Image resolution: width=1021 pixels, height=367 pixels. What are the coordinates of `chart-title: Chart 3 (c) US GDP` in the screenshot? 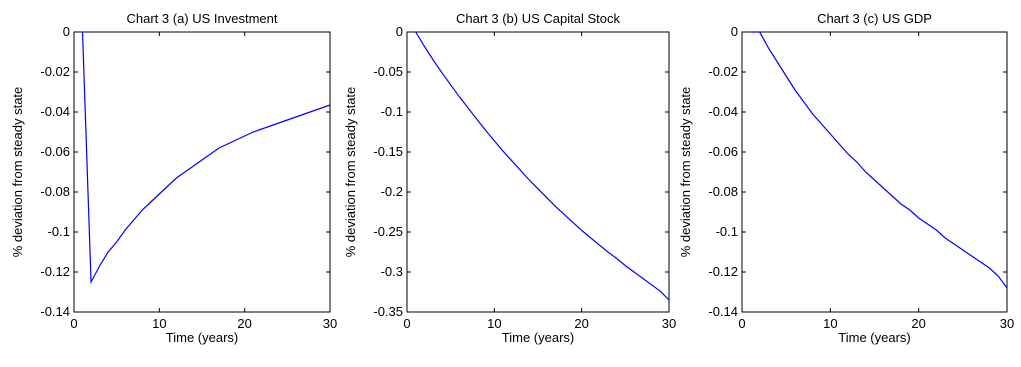 It's located at (874, 18).